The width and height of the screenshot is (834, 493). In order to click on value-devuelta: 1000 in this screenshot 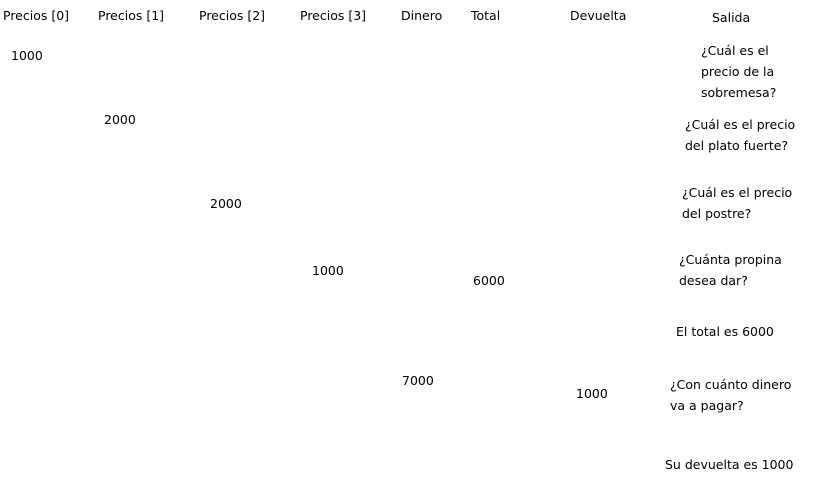, I will do `click(592, 393)`.